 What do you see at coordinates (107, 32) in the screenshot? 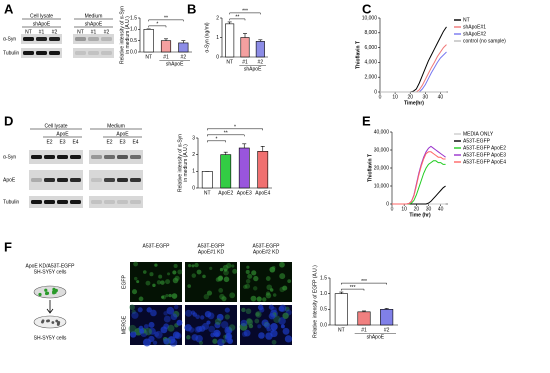
I see `lane-label: #2` at bounding box center [107, 32].